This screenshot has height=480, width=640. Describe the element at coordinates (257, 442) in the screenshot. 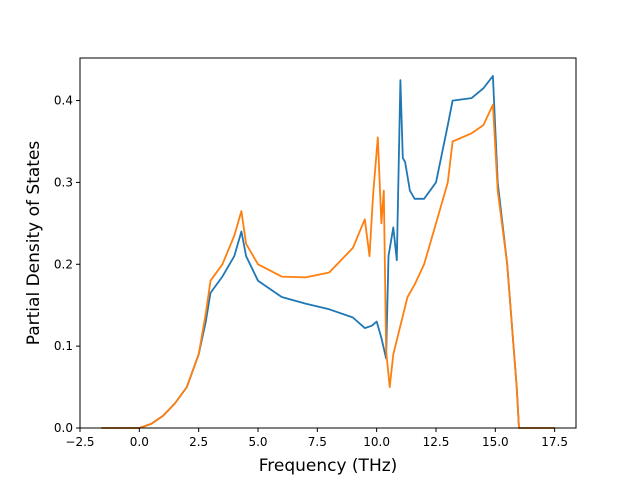

I see `x-tick-label: 5.0` at that location.